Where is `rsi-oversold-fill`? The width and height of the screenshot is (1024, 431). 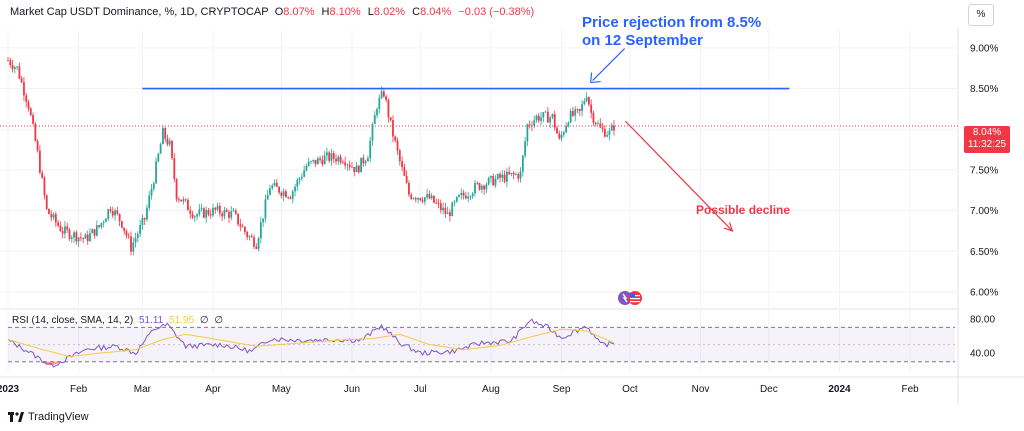 rsi-oversold-fill is located at coordinates (51, 363).